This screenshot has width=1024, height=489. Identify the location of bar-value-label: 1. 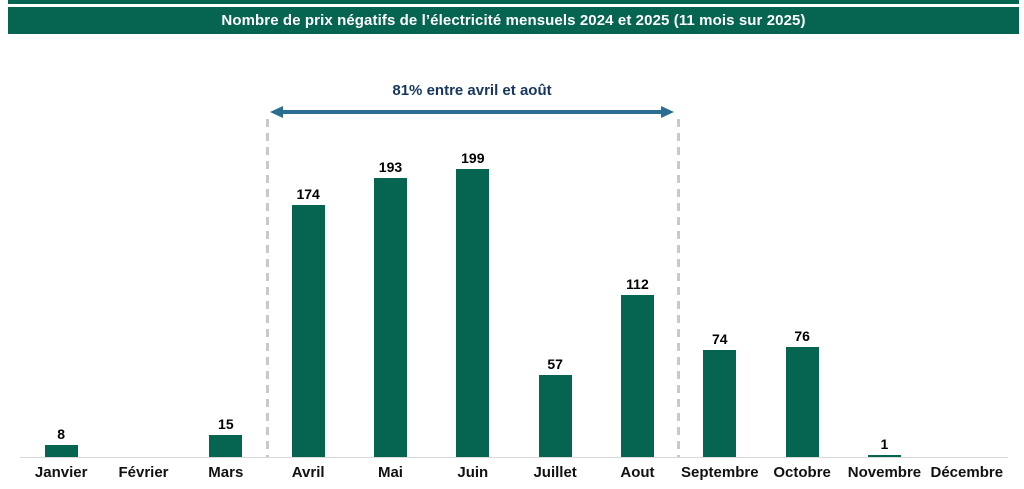
(884, 444).